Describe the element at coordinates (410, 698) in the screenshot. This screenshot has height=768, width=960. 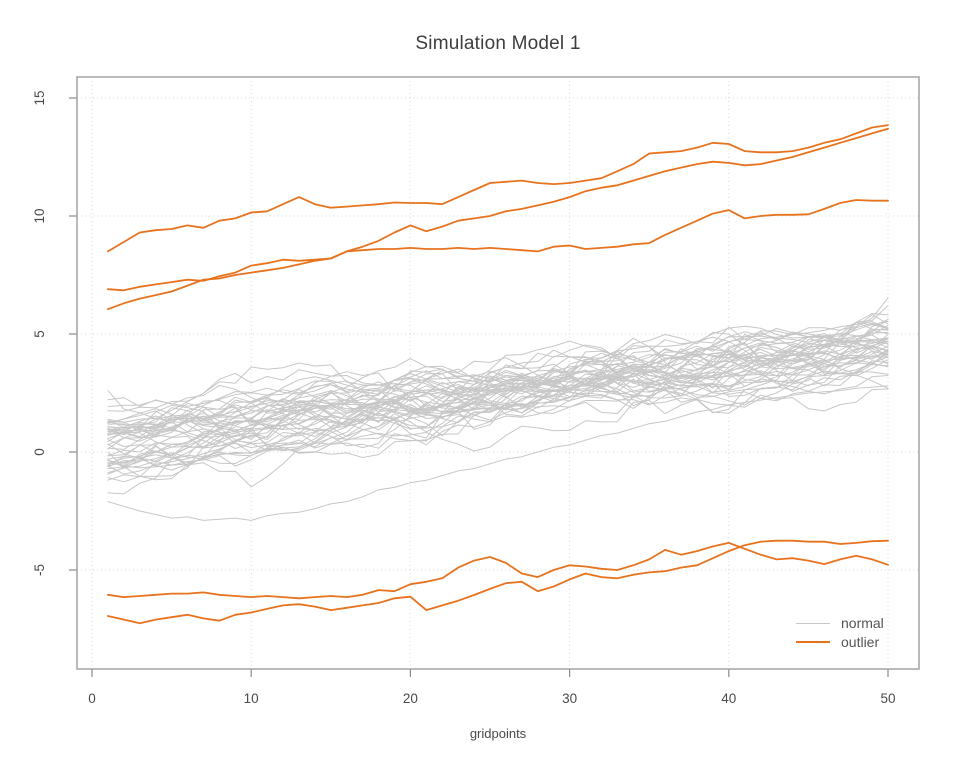
I see `x-tick-label: 20` at that location.